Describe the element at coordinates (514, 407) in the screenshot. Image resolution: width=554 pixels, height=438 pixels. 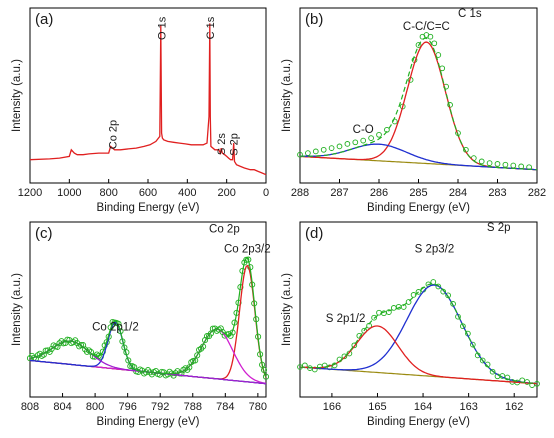
I see `panel-d-xtick-label: 162` at that location.